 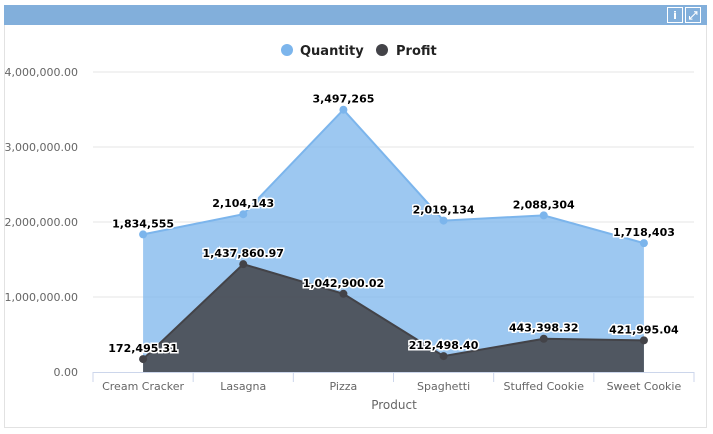 What do you see at coordinates (444, 345) in the screenshot?
I see `data-label: 212,498.40` at bounding box center [444, 345].